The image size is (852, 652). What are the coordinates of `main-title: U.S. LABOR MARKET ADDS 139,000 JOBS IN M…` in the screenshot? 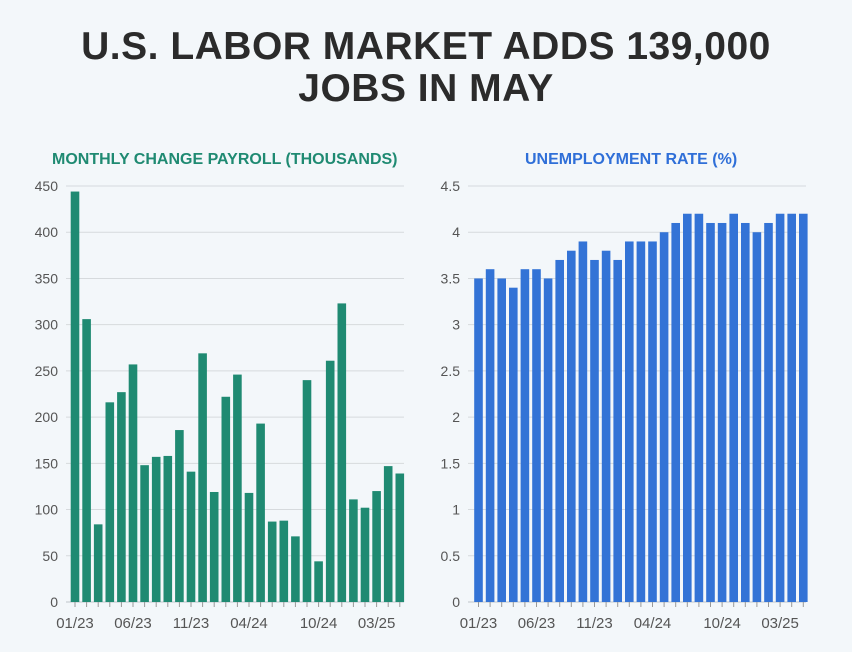 It's located at (426, 68).